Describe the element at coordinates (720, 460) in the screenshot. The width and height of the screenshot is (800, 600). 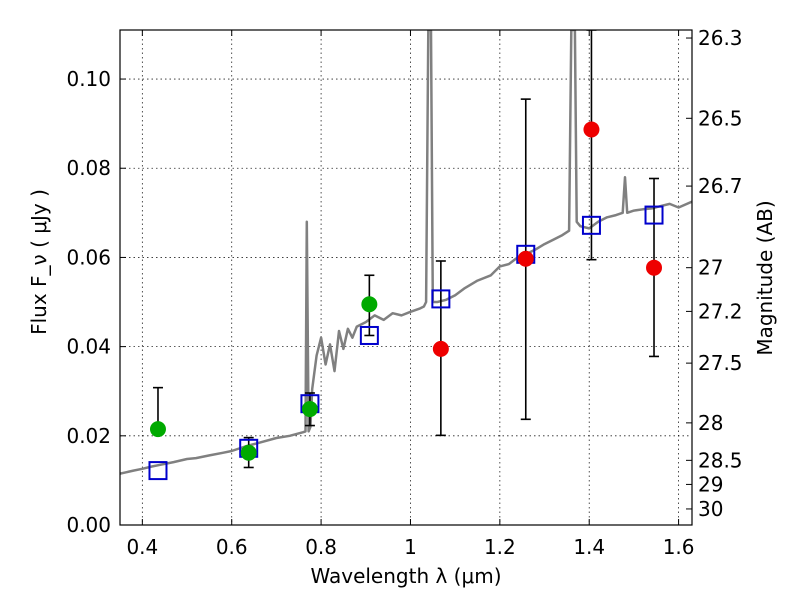
I see `right-tick-label: 28.5` at that location.